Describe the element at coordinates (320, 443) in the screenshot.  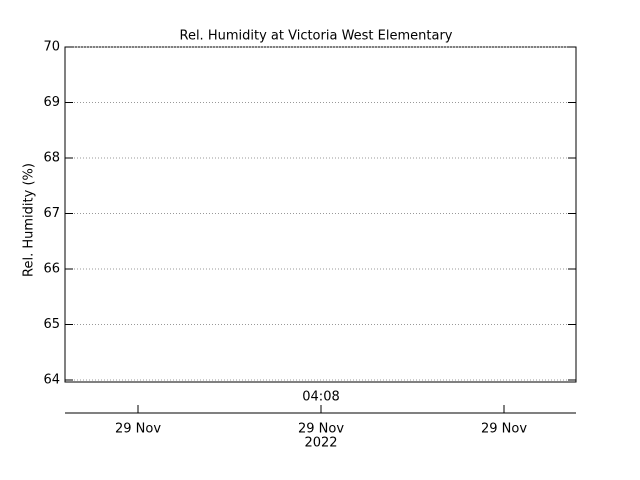
I see `x-sublabel: 2022` at that location.